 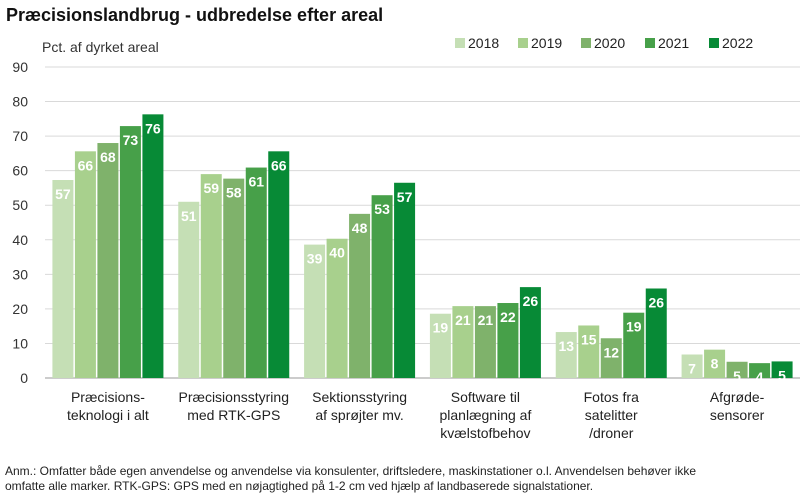 I want to click on y-axis-label: Pct. af dyrket areal, so click(x=100, y=47).